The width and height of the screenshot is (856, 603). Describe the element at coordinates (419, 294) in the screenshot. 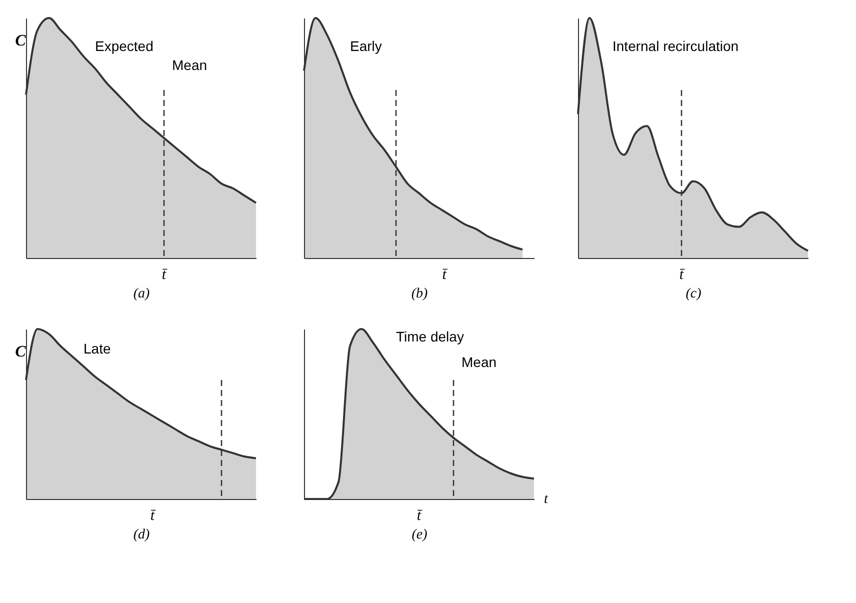

I see `x-axis-title: (b)` at that location.